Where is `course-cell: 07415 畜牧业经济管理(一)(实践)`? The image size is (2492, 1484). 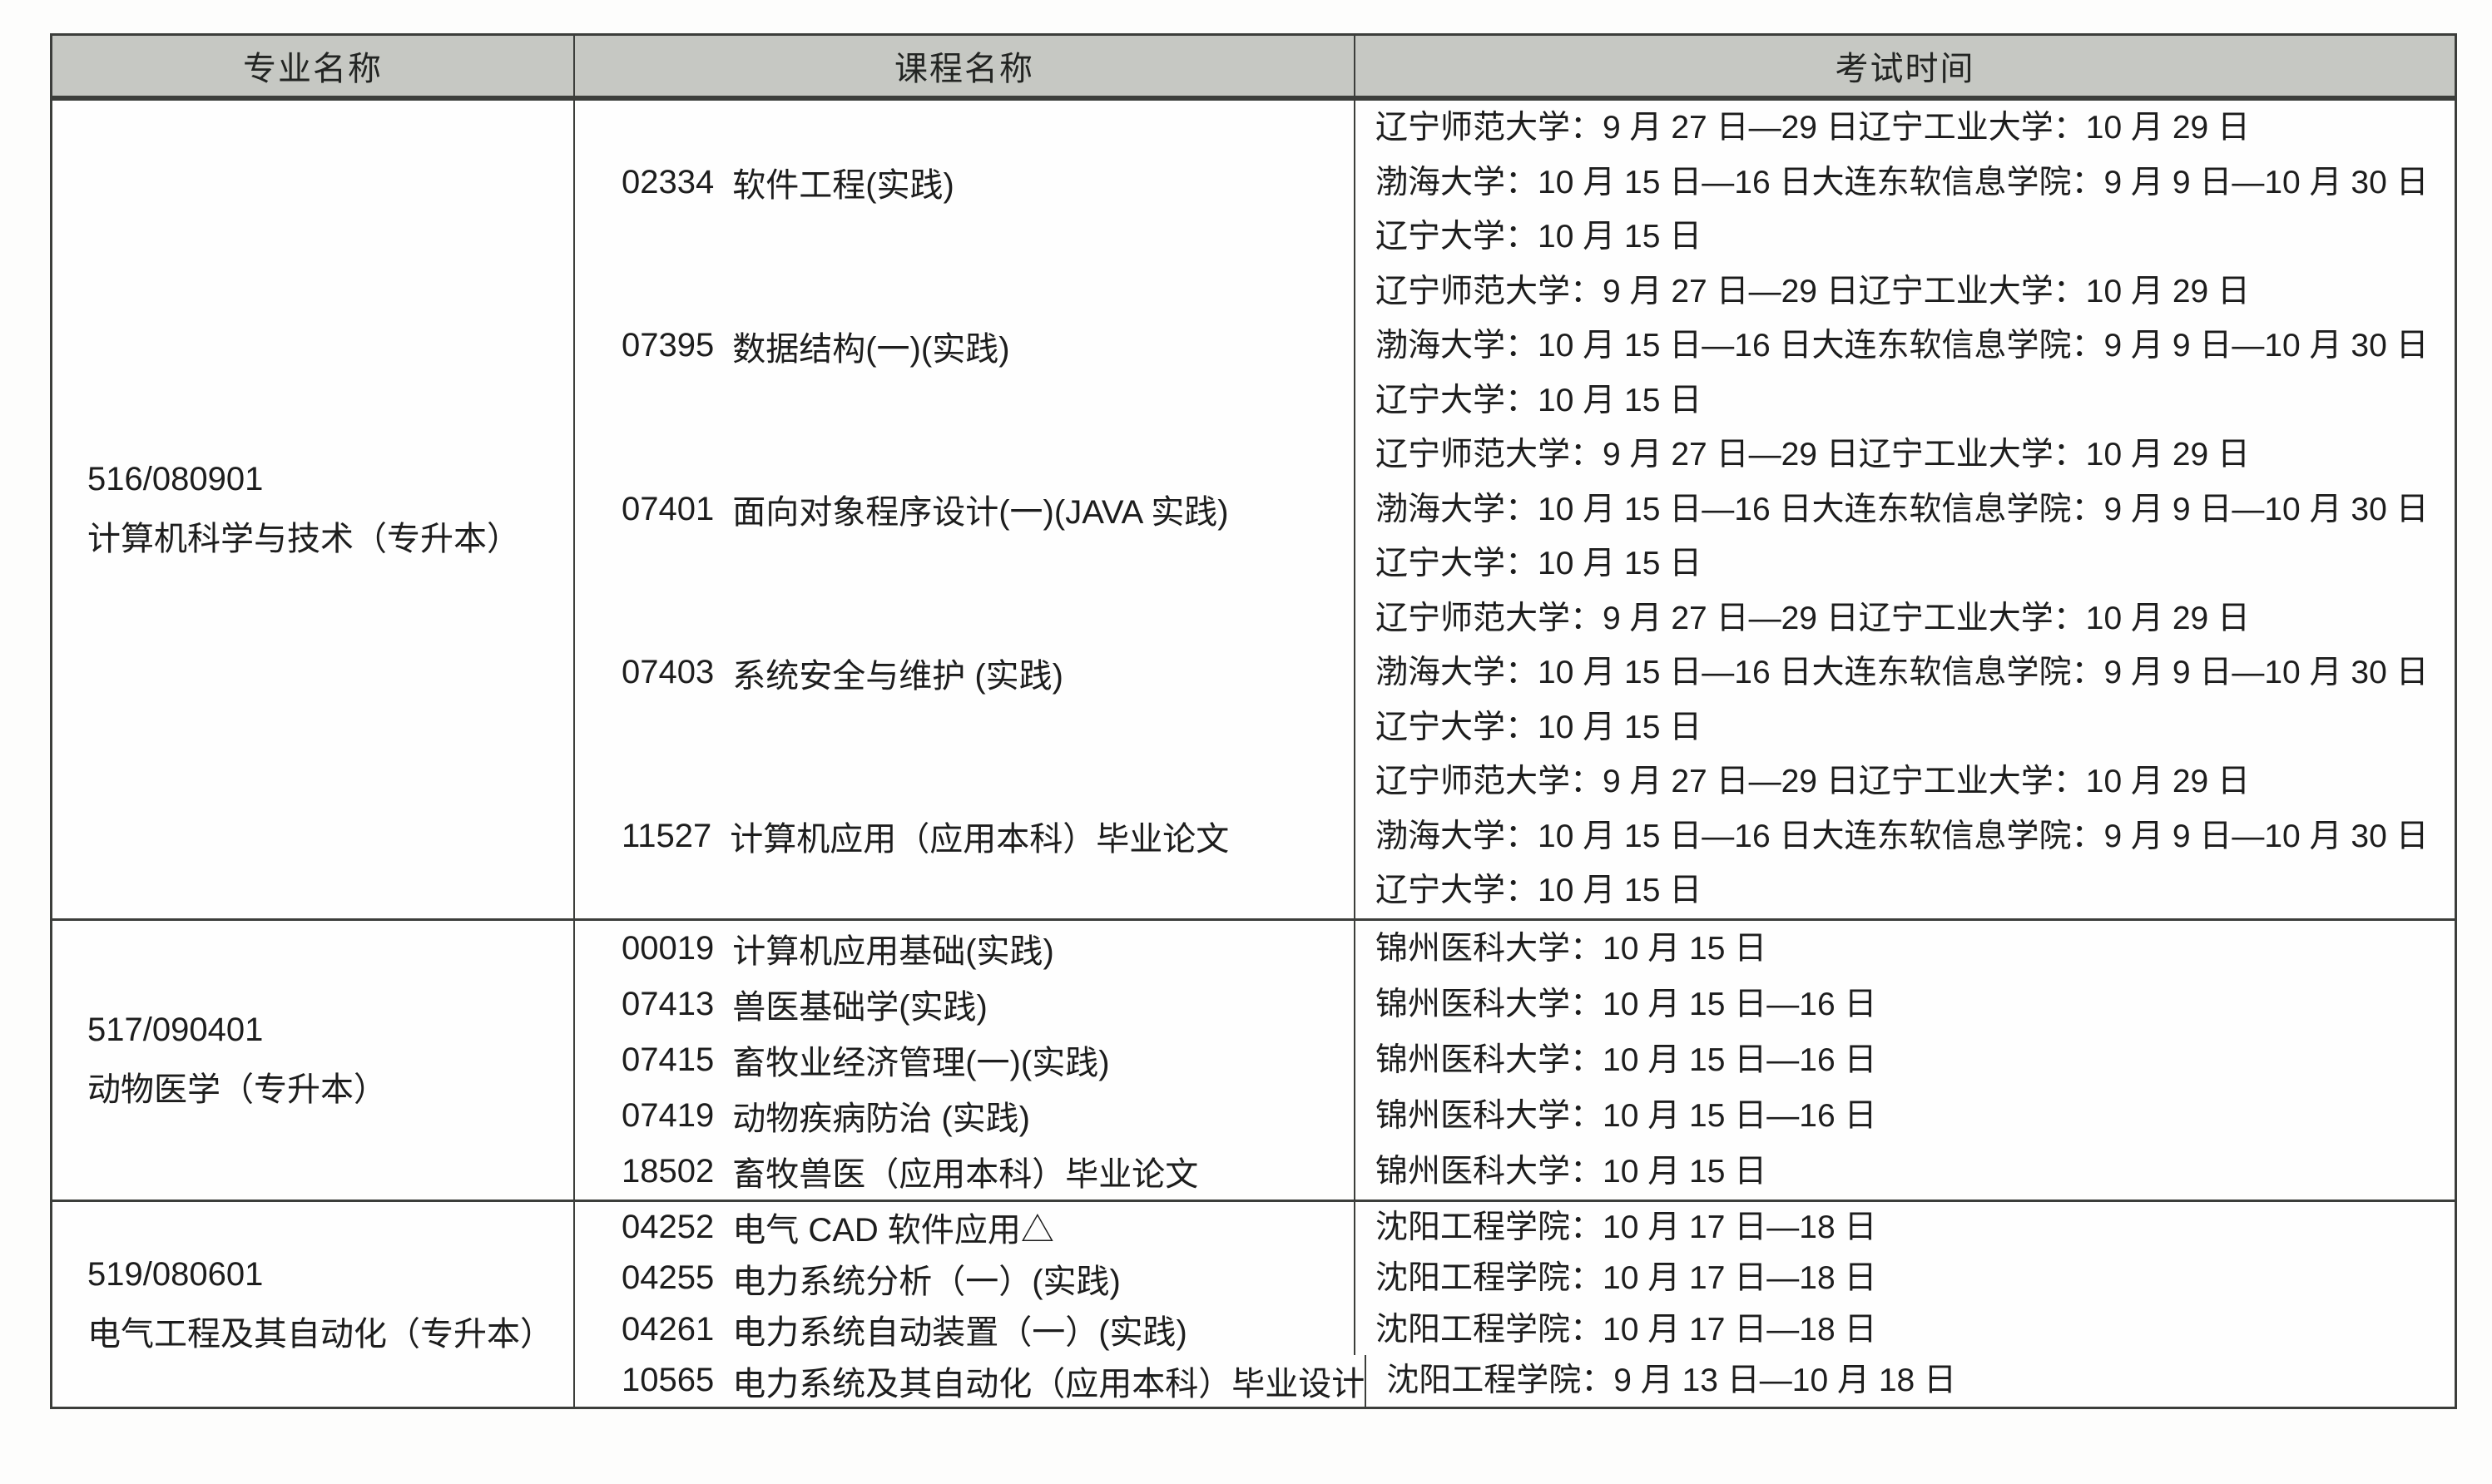
course-cell: 07415 畜牧业经济管理(一)(实践) is located at coordinates (965, 1059).